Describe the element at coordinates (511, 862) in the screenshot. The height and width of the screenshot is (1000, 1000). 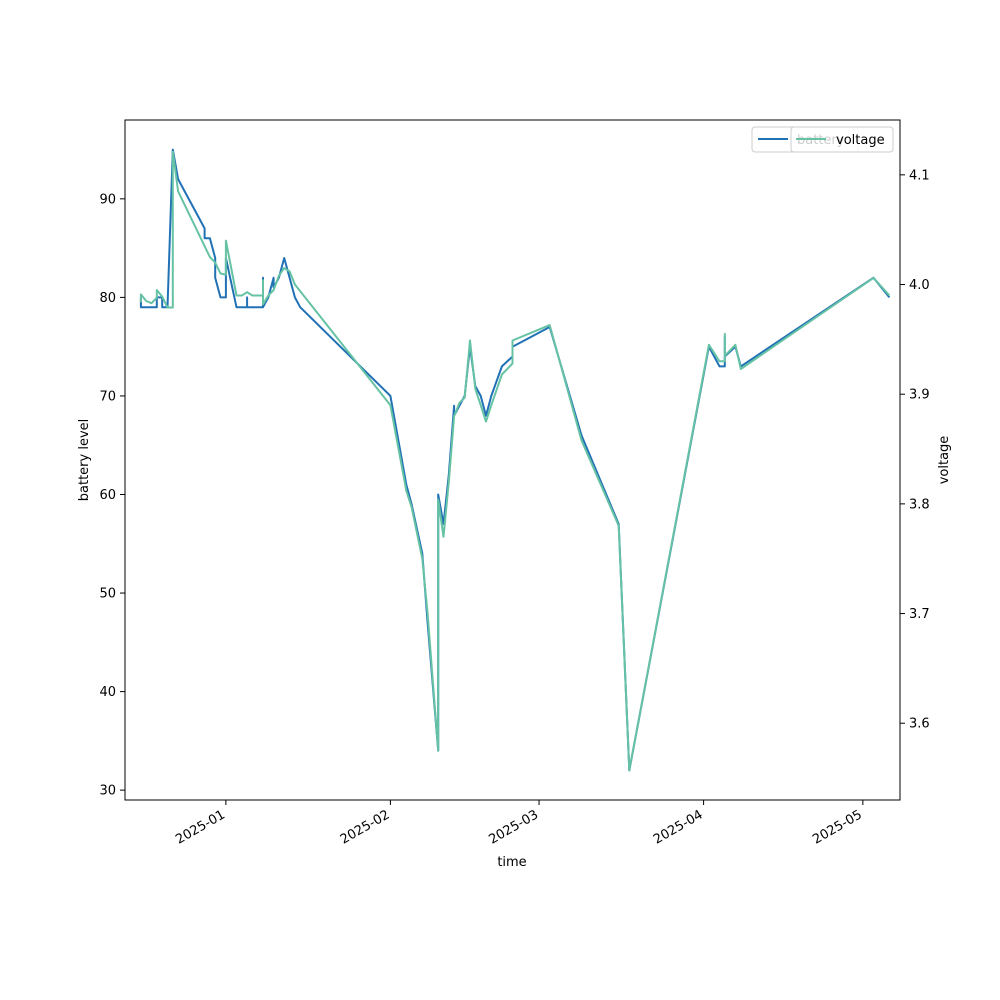
I see `x-axis-label: time` at that location.